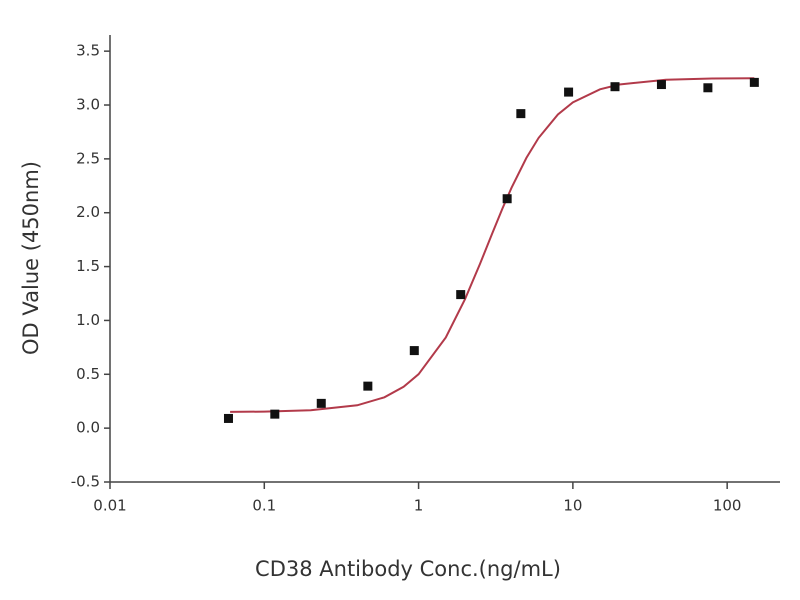 The height and width of the screenshot is (600, 800). Describe the element at coordinates (85, 482) in the screenshot. I see `y-tick-label: -0.5` at that location.